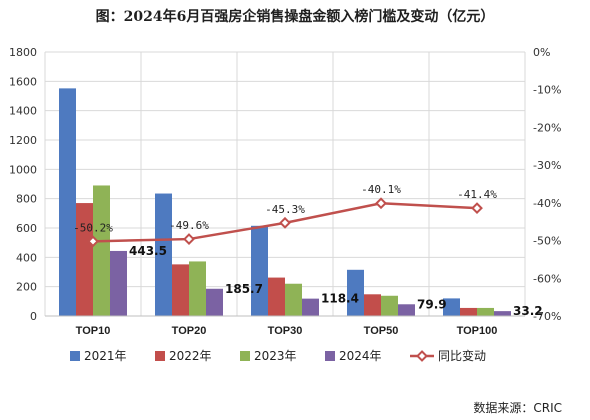 This screenshot has width=590, height=420. What do you see at coordinates (33, 316) in the screenshot?
I see `y-tick-label: 0` at bounding box center [33, 316].